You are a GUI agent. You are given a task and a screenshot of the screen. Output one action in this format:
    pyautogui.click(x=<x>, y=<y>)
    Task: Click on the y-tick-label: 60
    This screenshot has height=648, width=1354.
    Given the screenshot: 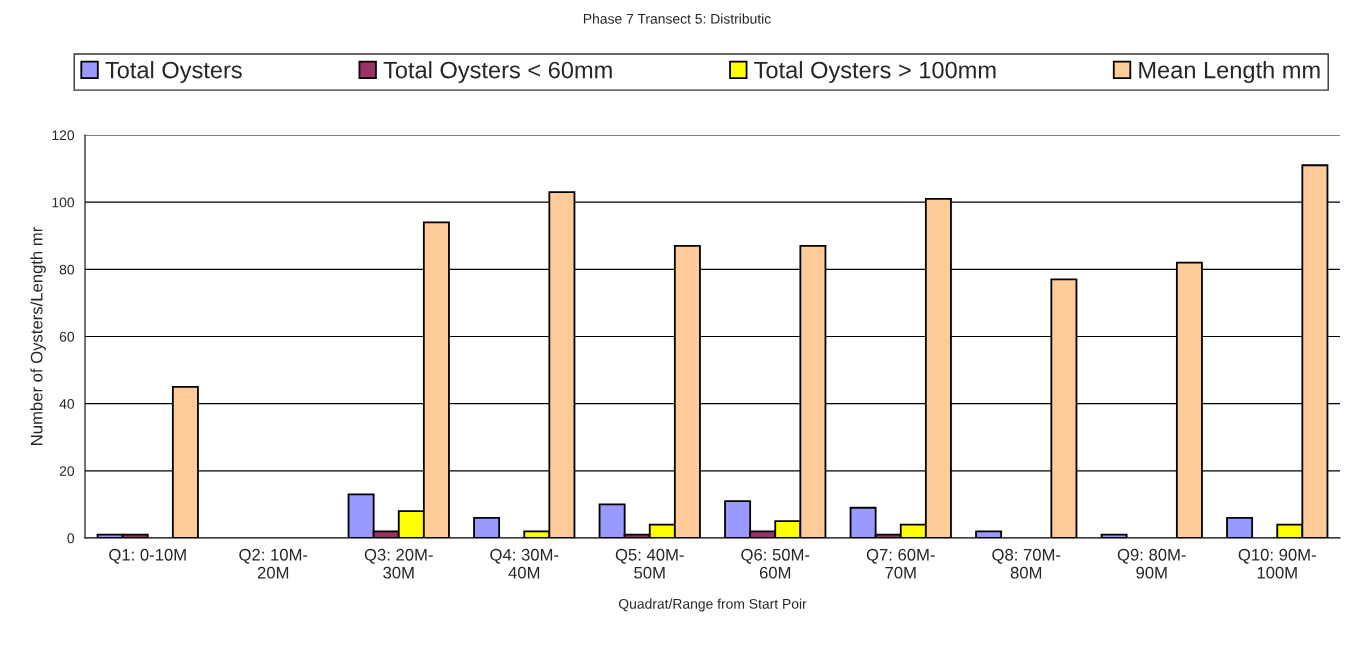 What is the action you would take?
    pyautogui.click(x=67, y=336)
    